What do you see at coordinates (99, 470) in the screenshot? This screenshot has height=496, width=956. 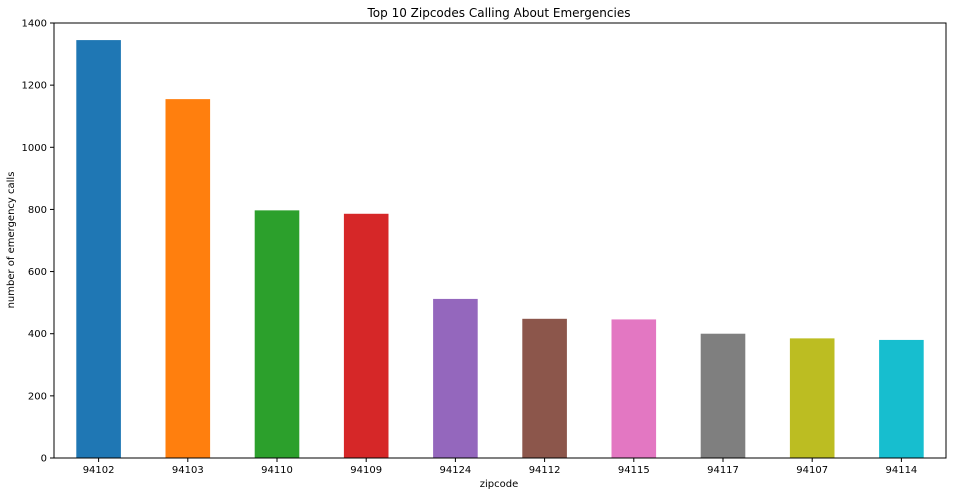 I see `x-tick-label: 94102` at bounding box center [99, 470].